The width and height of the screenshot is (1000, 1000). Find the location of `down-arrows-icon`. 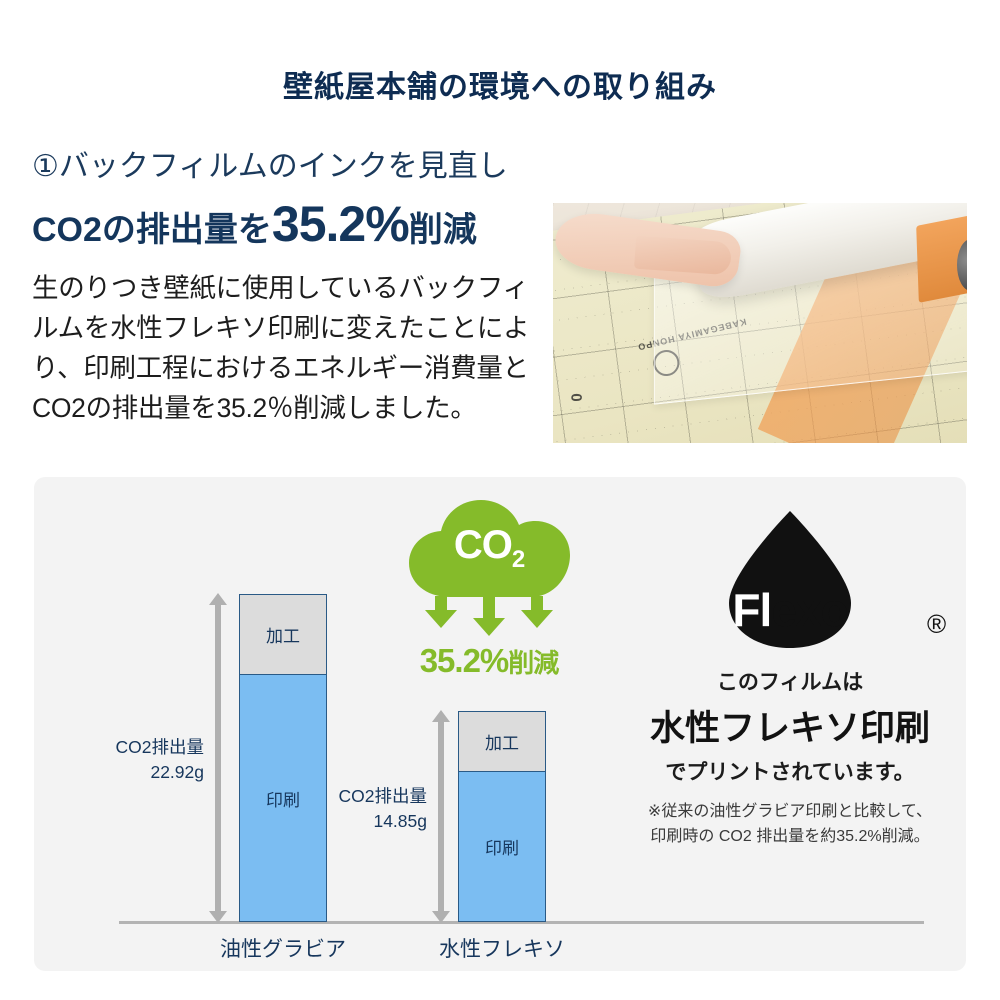

down-arrows-icon is located at coordinates (489, 617).